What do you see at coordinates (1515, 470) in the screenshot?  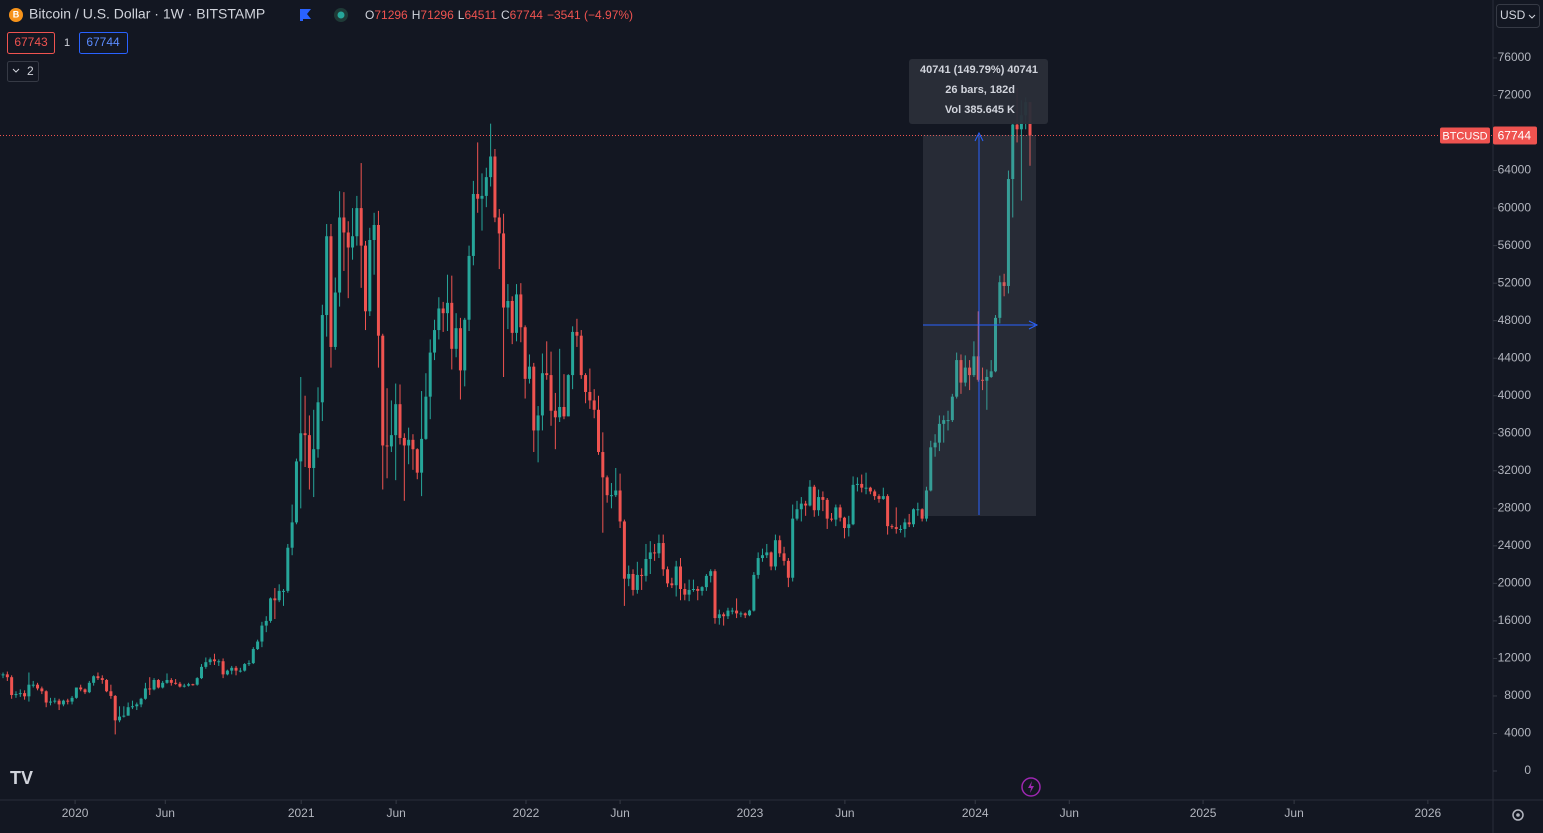 I see `y-tick-label: 32000` at bounding box center [1515, 470].